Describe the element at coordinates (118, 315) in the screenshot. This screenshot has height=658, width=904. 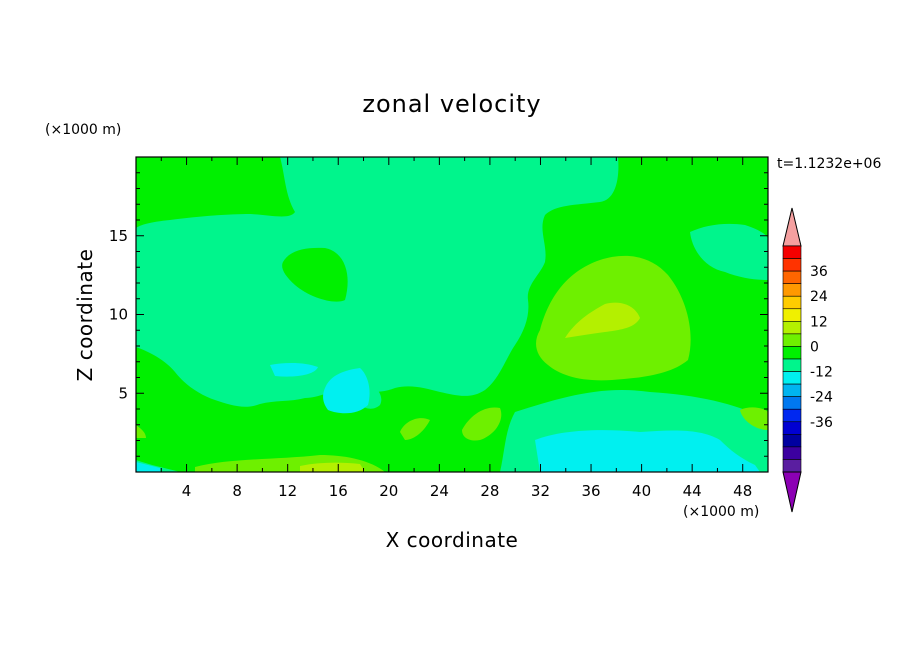
I see `y-tick-label: 10` at that location.